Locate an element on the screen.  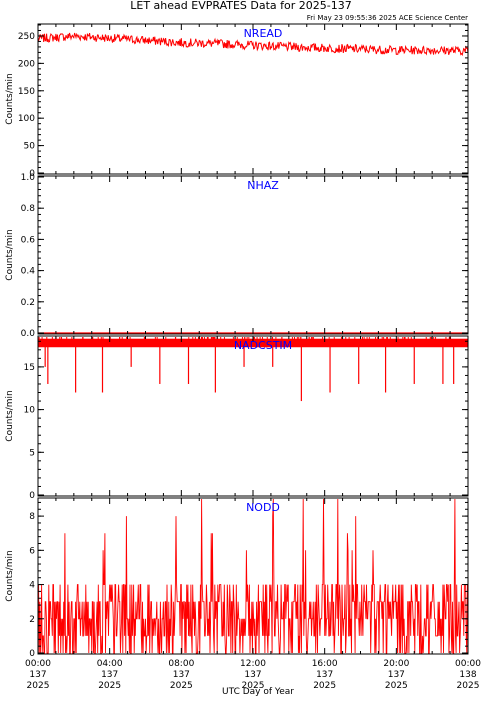
y-tick-label: 0.0 is located at coordinates (28, 334).